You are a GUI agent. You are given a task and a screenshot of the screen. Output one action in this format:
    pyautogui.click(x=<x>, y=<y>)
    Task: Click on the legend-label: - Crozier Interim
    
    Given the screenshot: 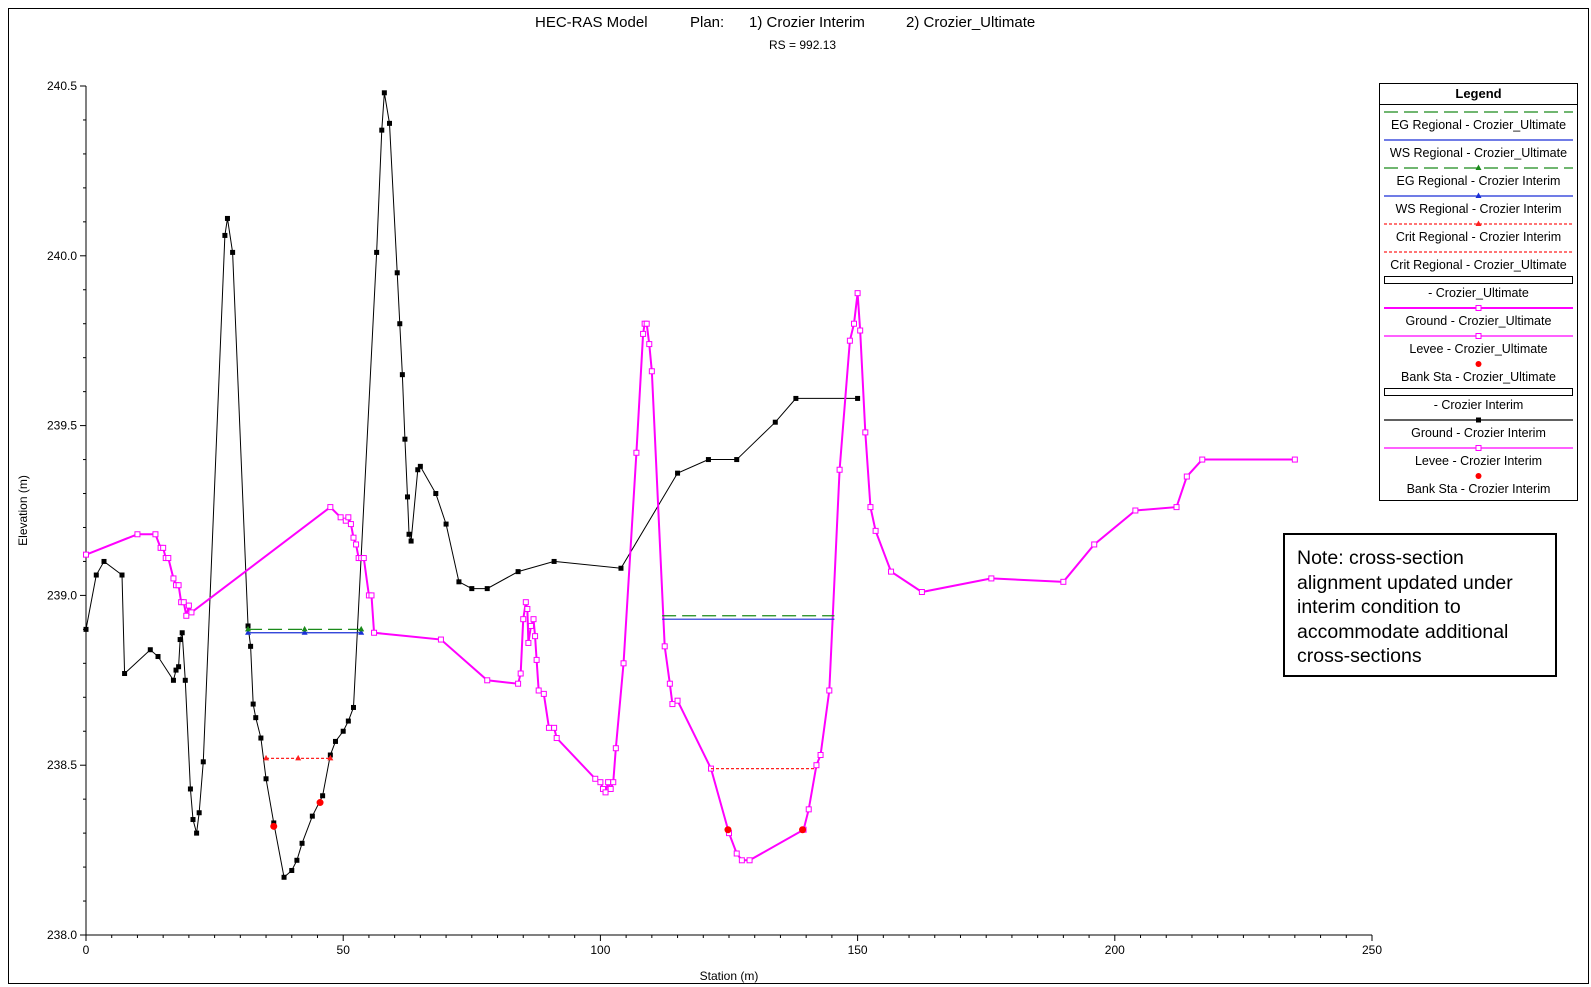 What is the action you would take?
    pyautogui.click(x=1478, y=405)
    